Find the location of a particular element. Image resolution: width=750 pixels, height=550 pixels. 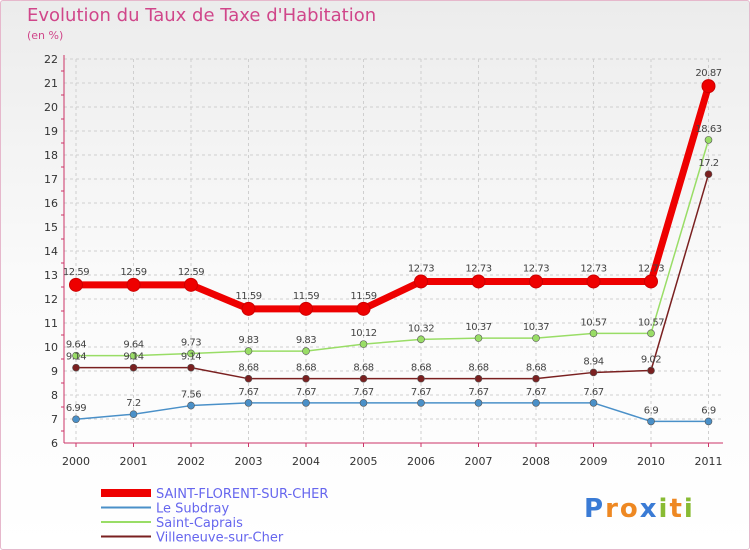

legend-label: Saint-Caprais is located at coordinates (199, 523).